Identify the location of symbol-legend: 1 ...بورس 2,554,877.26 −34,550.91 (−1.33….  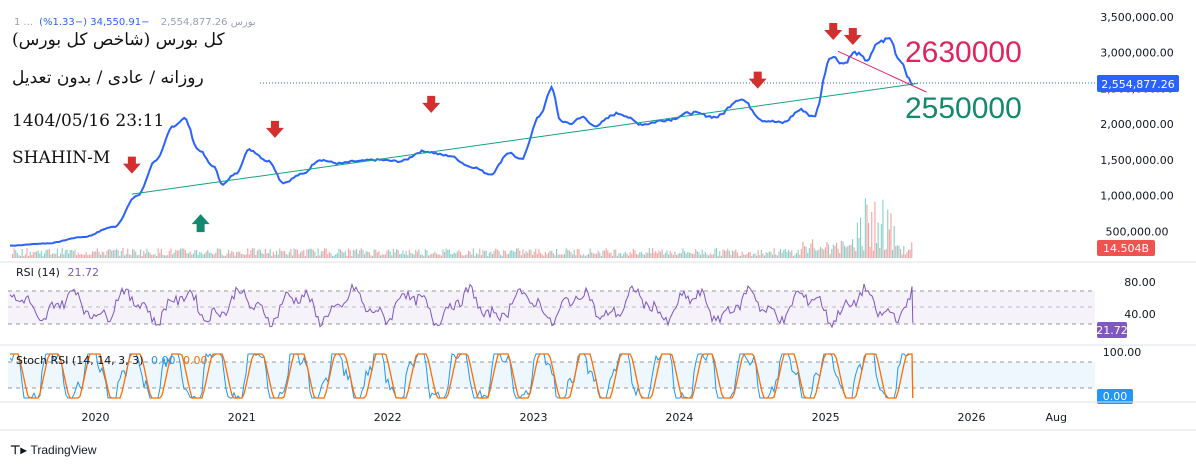
(135, 22).